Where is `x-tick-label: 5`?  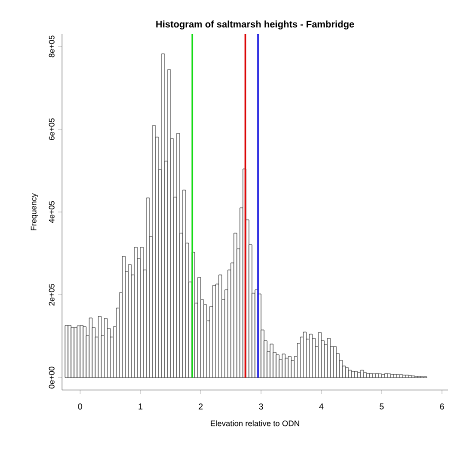 x-tick-label: 5 is located at coordinates (382, 407).